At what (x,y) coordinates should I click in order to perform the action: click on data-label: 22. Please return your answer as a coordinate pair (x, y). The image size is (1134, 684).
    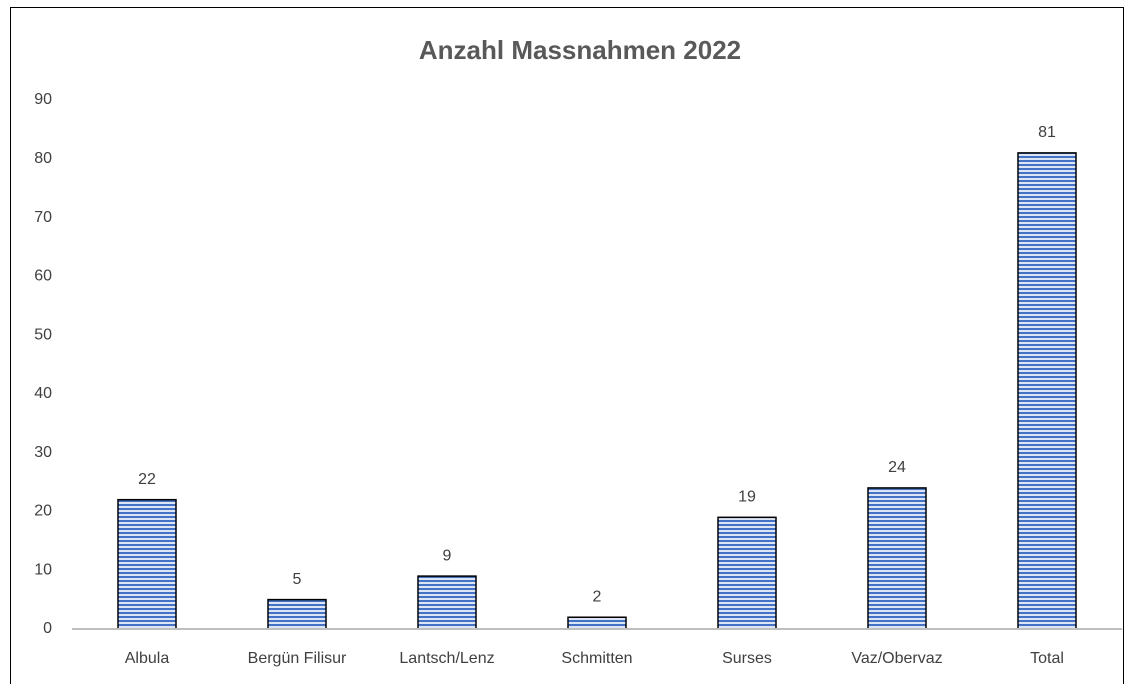
    Looking at the image, I should click on (147, 479).